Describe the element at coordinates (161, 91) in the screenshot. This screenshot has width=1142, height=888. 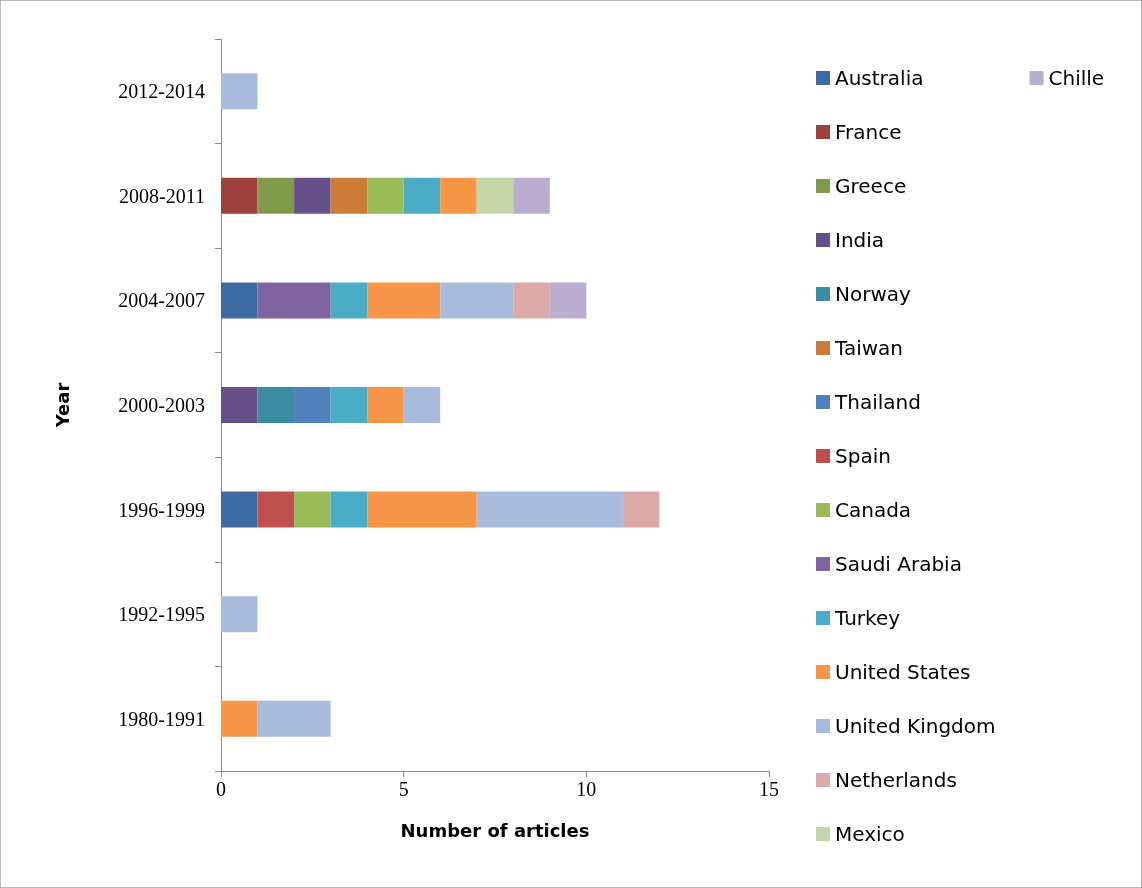
I see `y-tick-label: 2012-2014` at that location.